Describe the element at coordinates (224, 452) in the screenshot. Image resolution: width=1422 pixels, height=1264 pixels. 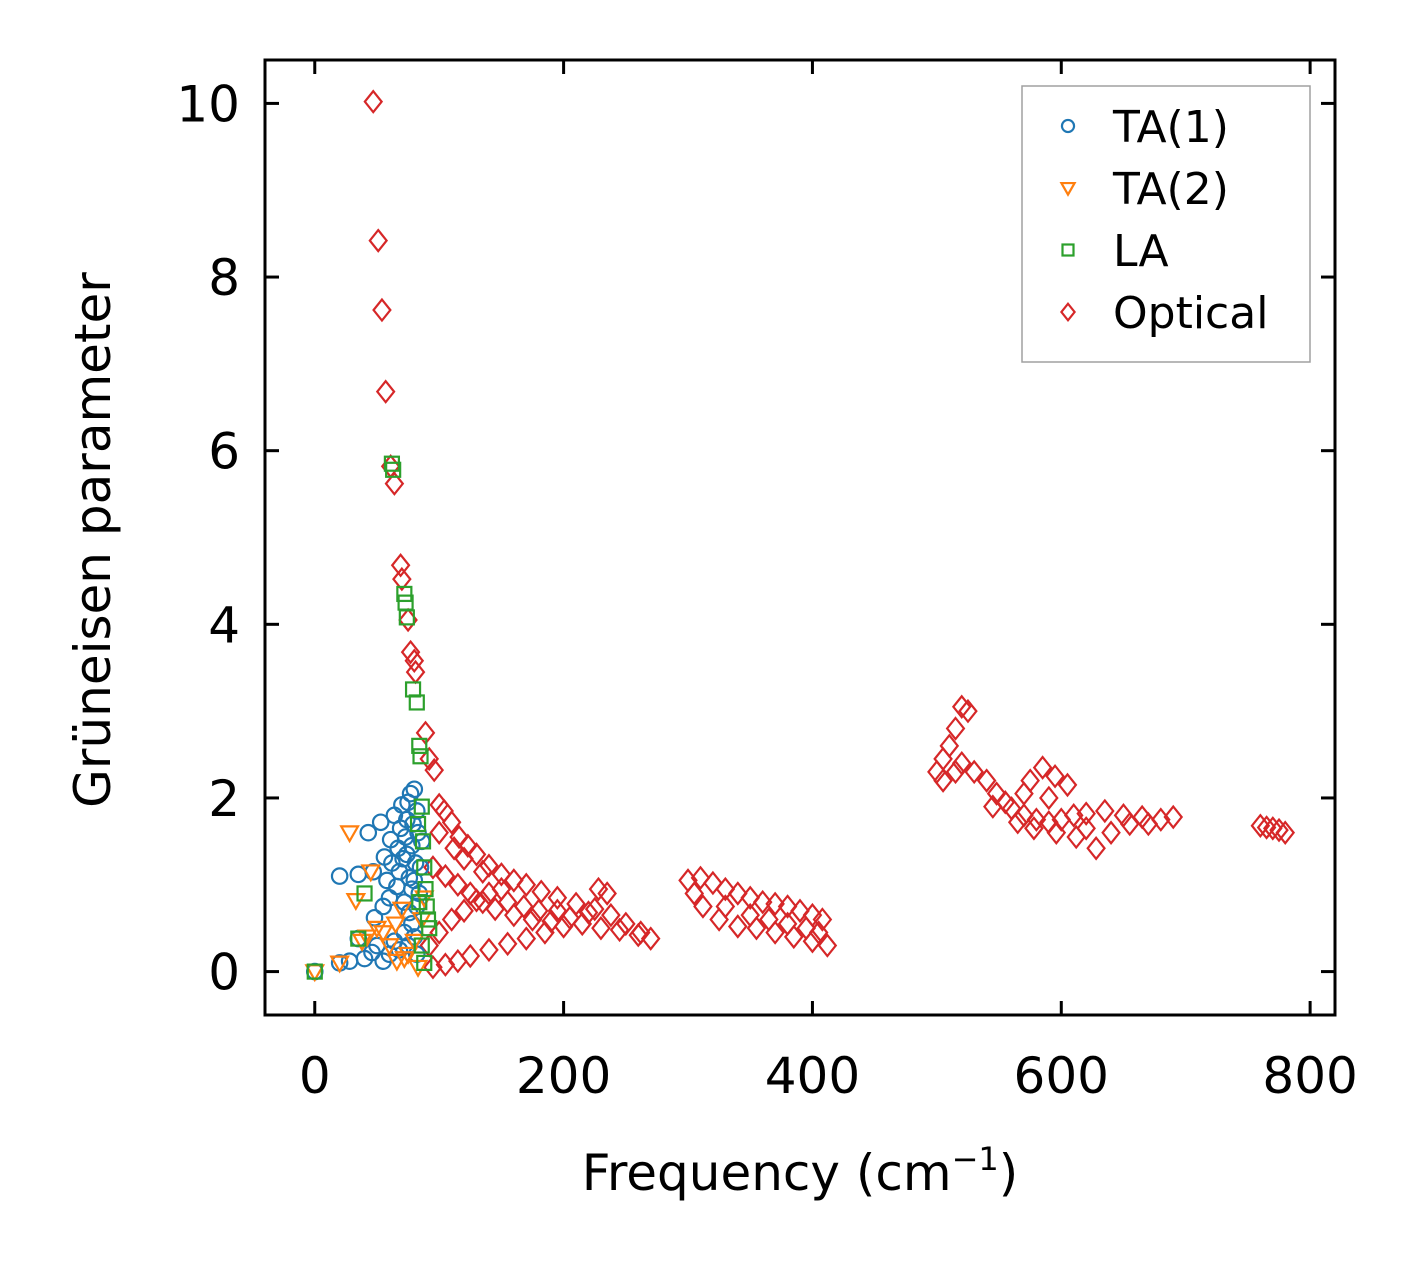
I see `y-tick-label: 6` at that location.